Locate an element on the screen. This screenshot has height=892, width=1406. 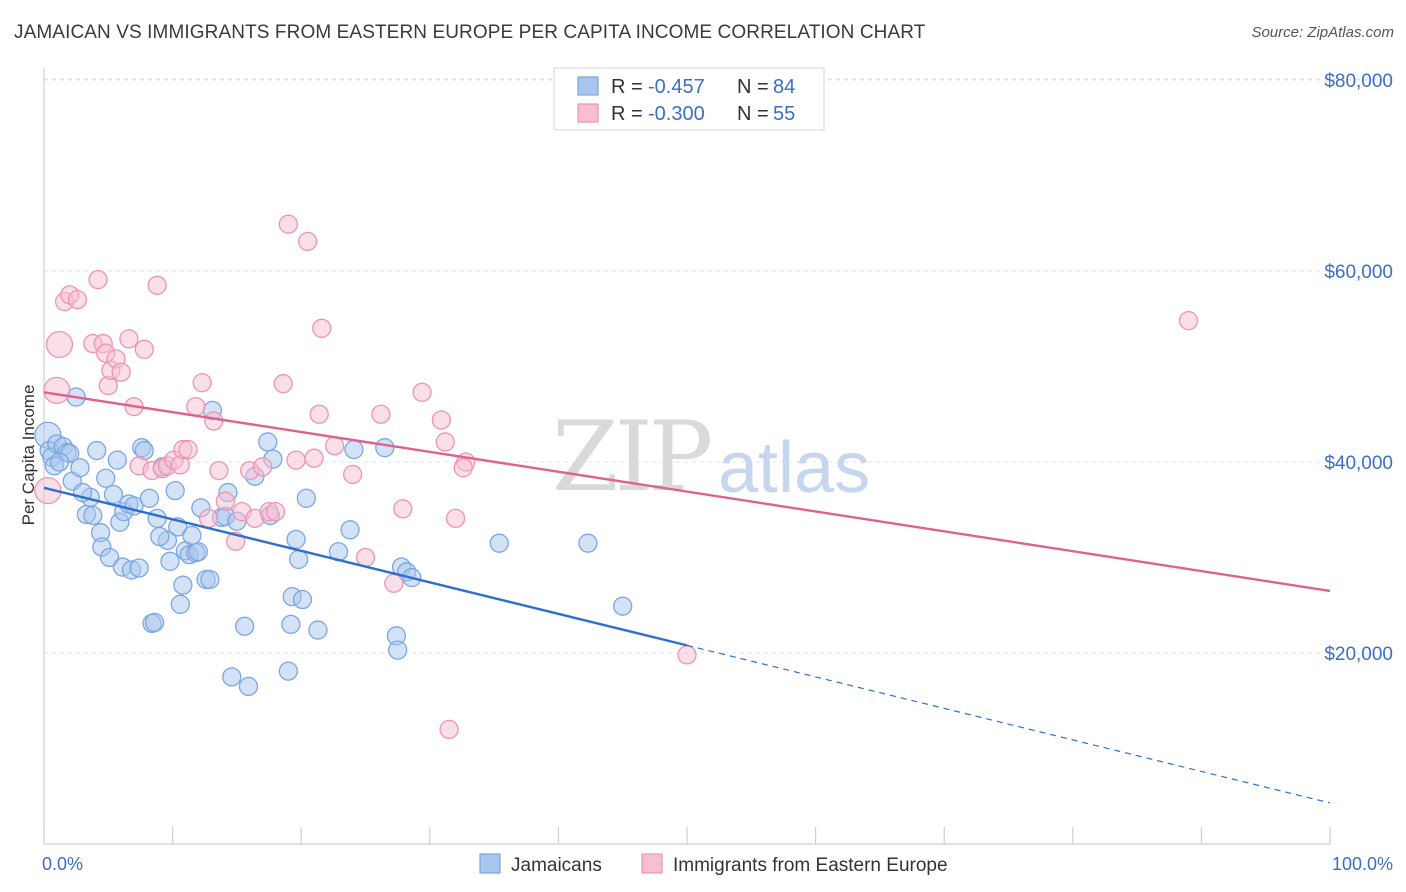
watermark: ZIP atlas is located at coordinates (711, 457).